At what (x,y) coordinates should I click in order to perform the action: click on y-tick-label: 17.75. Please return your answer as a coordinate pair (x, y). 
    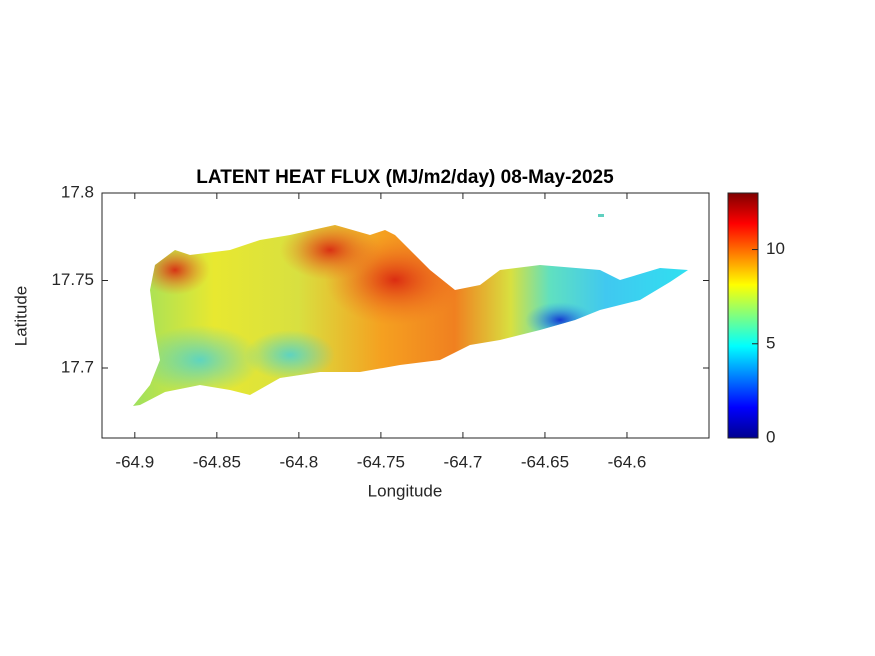
    Looking at the image, I should click on (72, 279).